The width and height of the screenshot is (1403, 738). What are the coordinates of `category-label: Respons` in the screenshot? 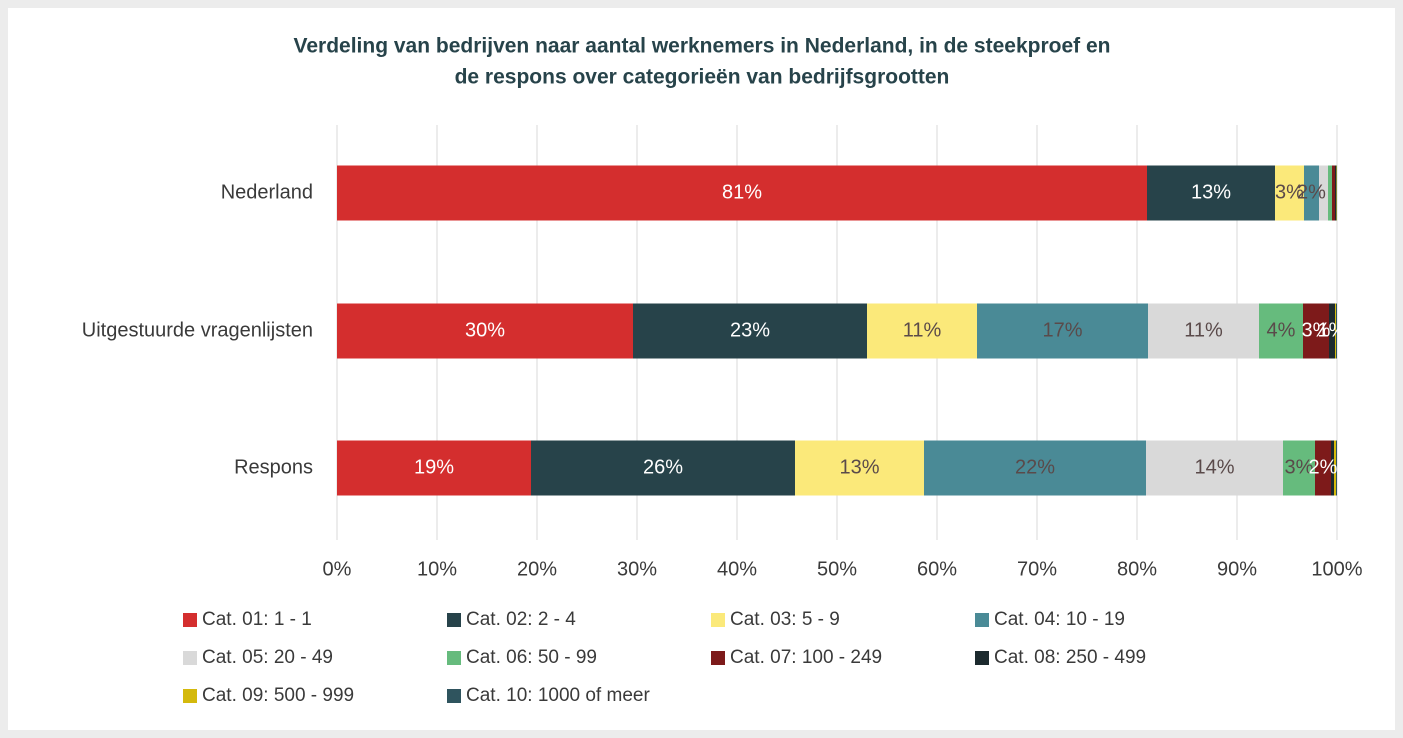 It's located at (273, 467).